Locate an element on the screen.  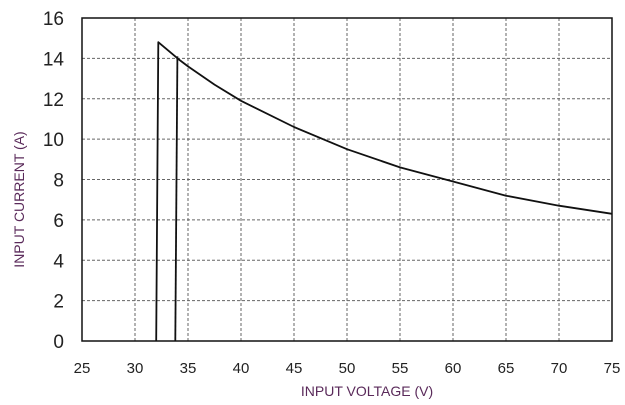
y-tick-label: 2 is located at coordinates (58, 302).